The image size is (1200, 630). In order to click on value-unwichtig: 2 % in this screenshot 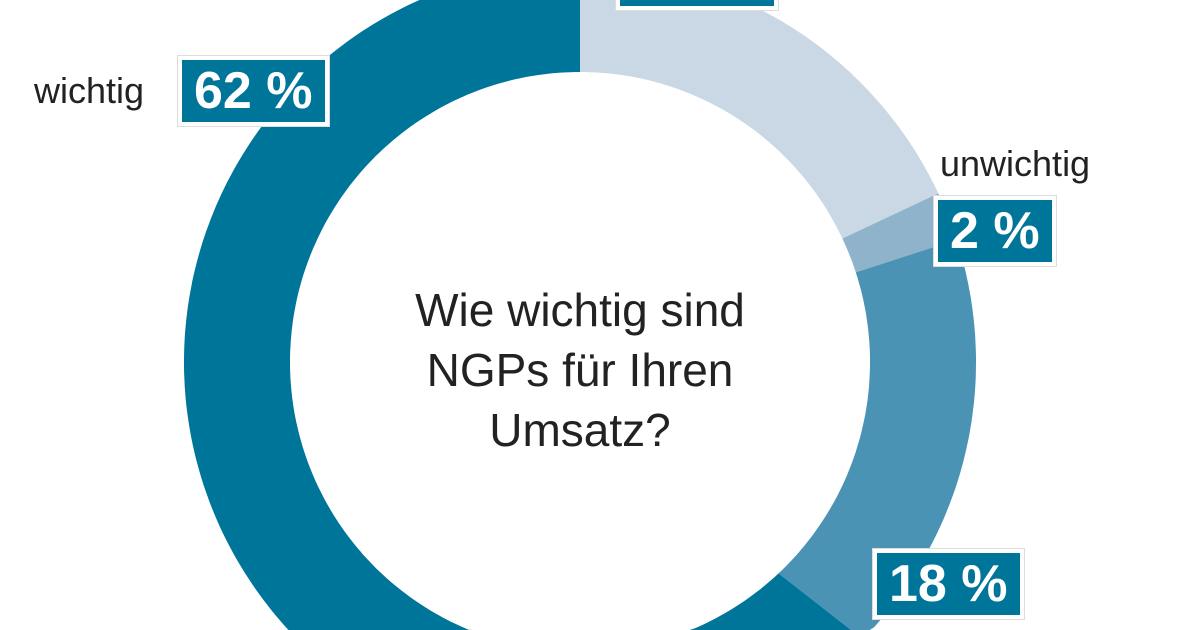, I will do `click(995, 231)`.